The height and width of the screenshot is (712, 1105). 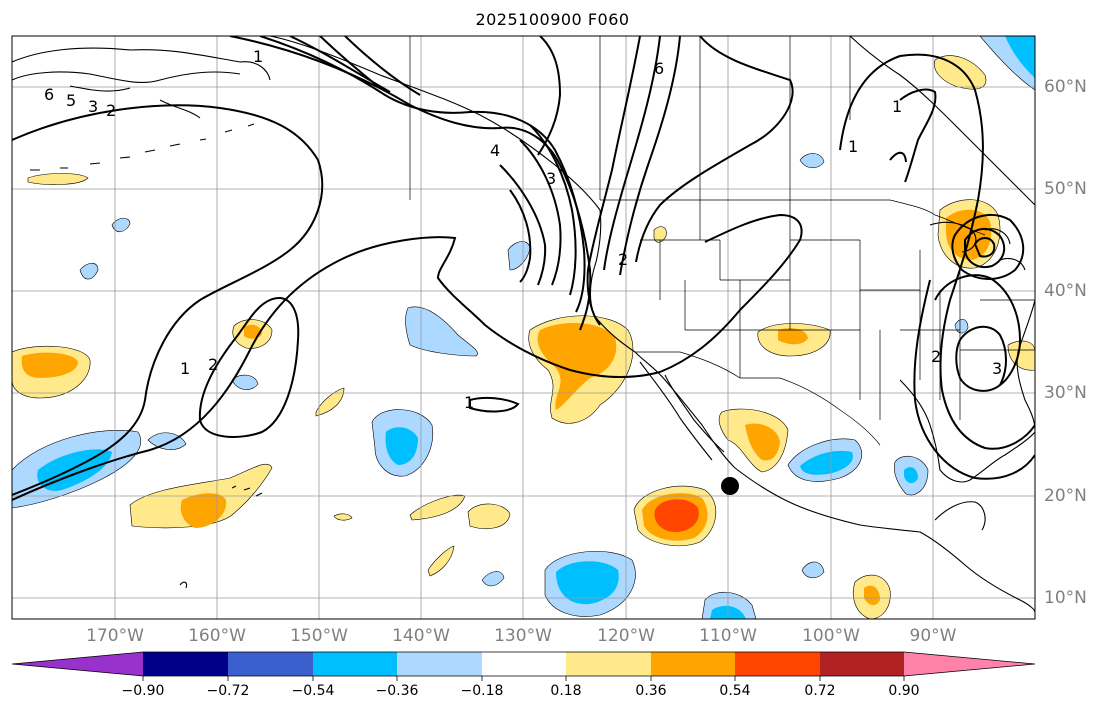 I want to click on latitude-label: 50°N, so click(x=1065, y=189).